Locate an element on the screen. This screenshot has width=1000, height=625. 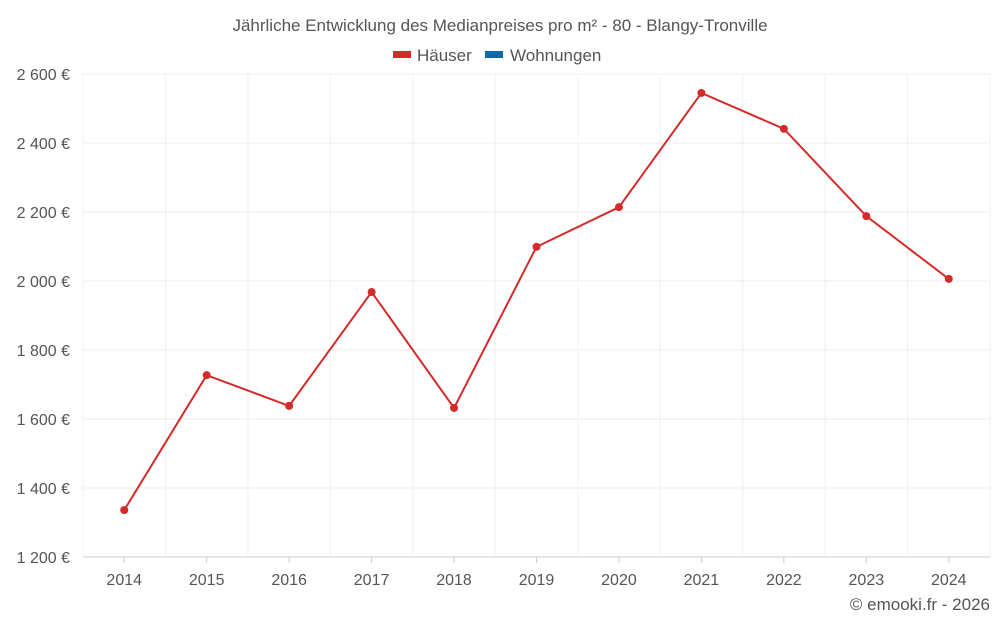
y-tick-label: 2 600 € is located at coordinates (43, 75).